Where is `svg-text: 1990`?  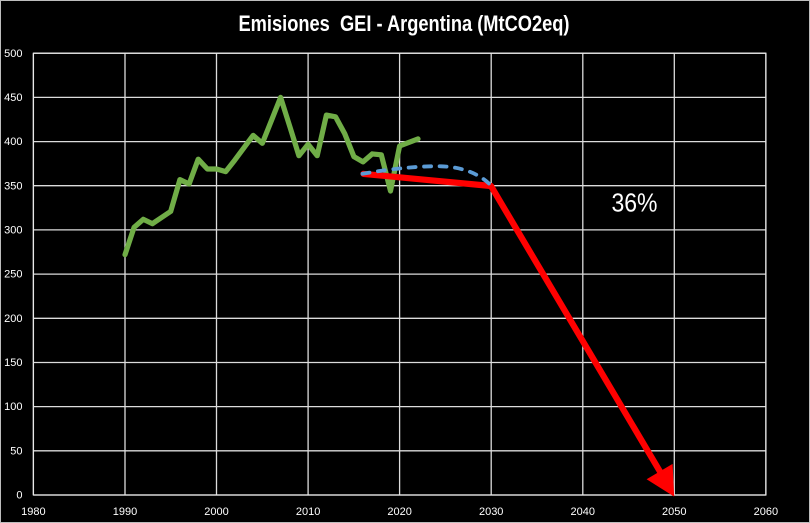 svg-text: 1990 is located at coordinates (125, 512).